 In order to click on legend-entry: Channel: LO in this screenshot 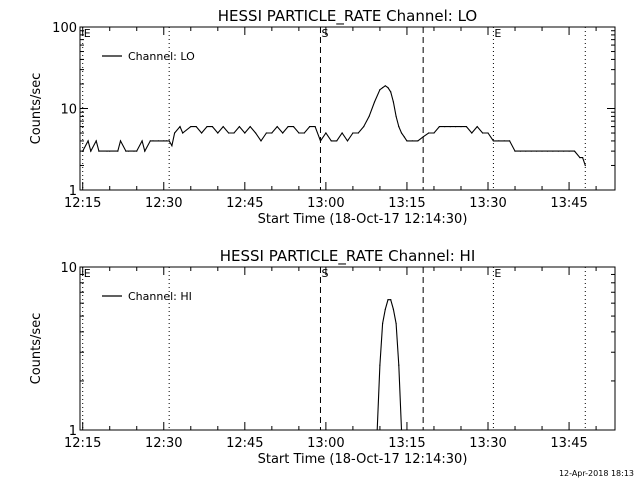, I will do `click(161, 56)`.